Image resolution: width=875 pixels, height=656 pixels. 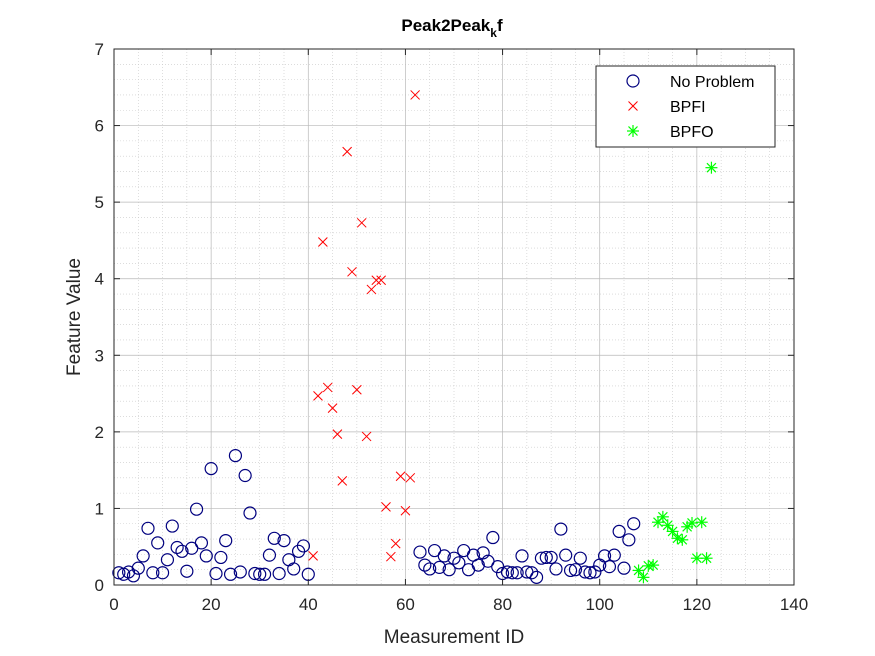 I want to click on y-tick-label: 1, so click(x=99, y=508).